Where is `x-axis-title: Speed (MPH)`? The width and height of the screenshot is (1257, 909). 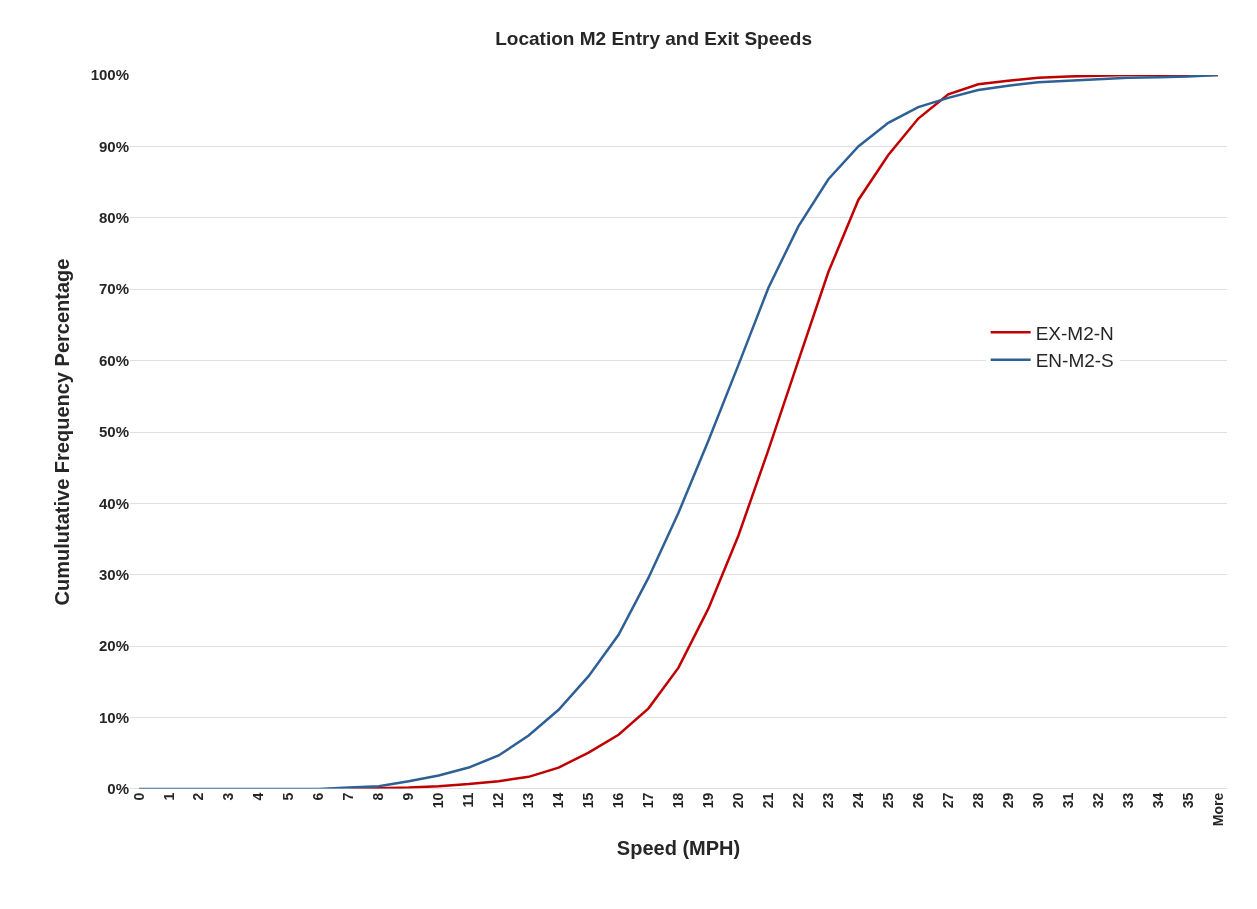
x-axis-title: Speed (MPH) is located at coordinates (678, 847).